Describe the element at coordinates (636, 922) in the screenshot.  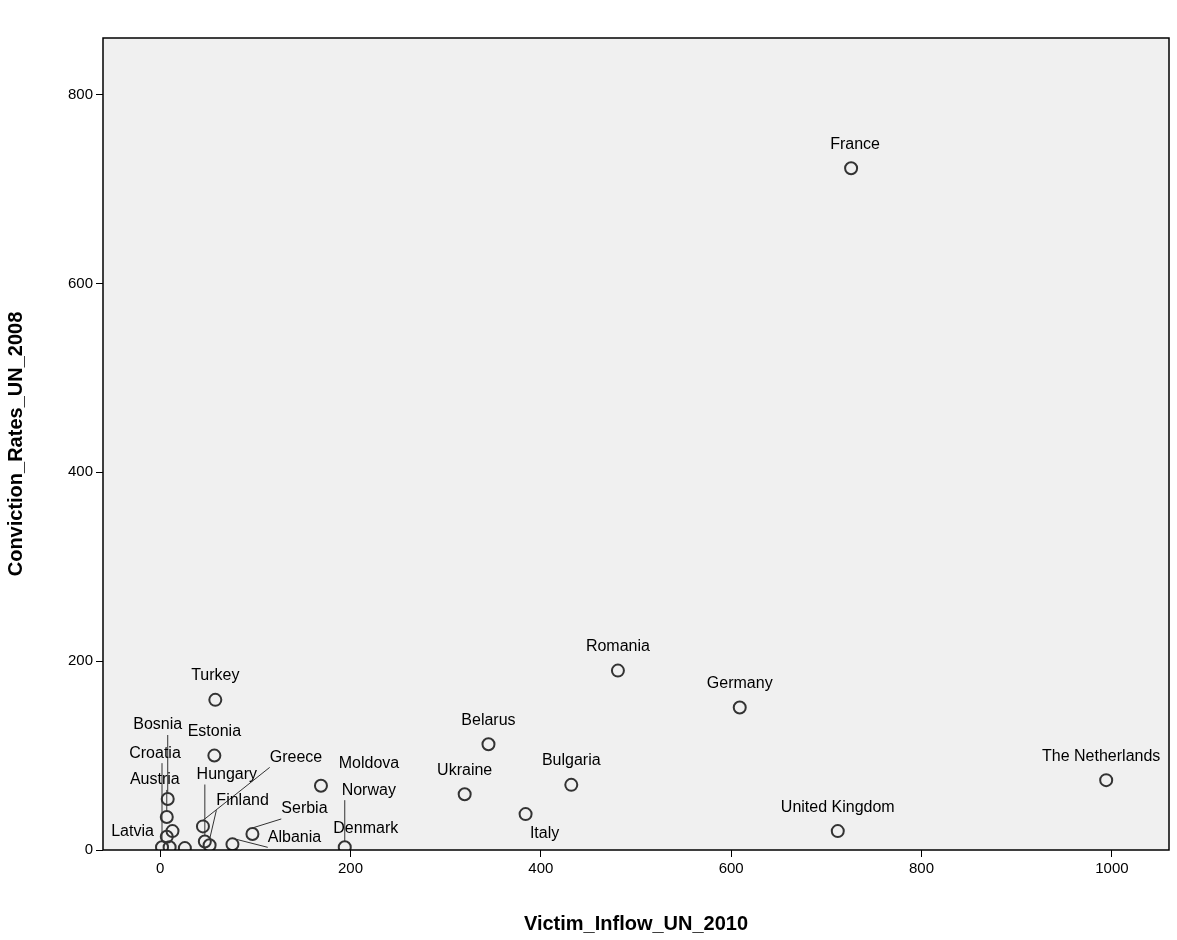
I see `x-axis-title: Victim_Inflow_UN_2010` at that location.